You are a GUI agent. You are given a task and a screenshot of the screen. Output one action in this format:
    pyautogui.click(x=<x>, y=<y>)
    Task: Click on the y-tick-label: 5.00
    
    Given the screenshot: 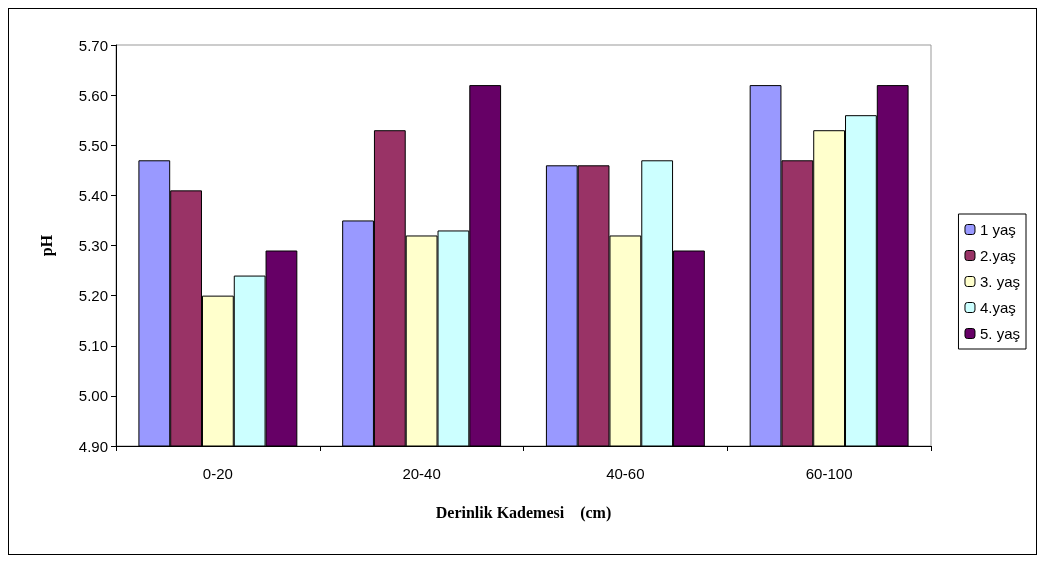 What is the action you would take?
    pyautogui.click(x=93, y=396)
    